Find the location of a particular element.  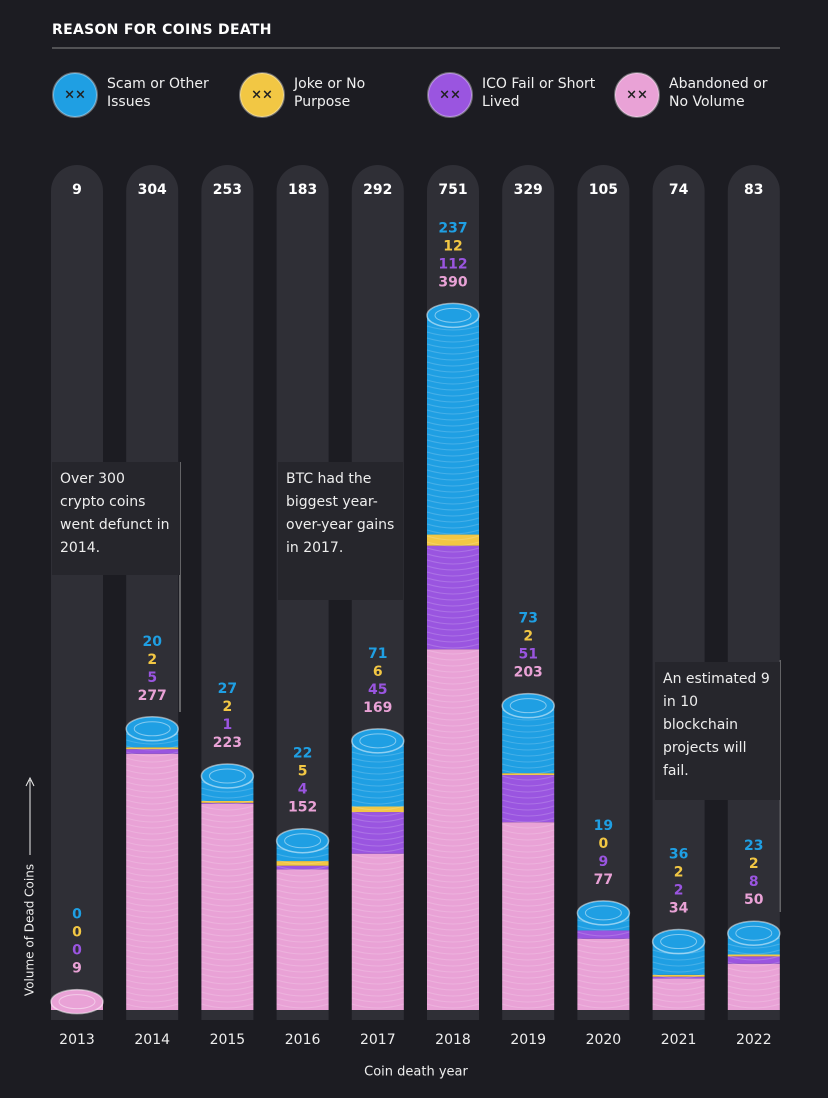

legend-icon-face: ×× is located at coordinates (637, 95).